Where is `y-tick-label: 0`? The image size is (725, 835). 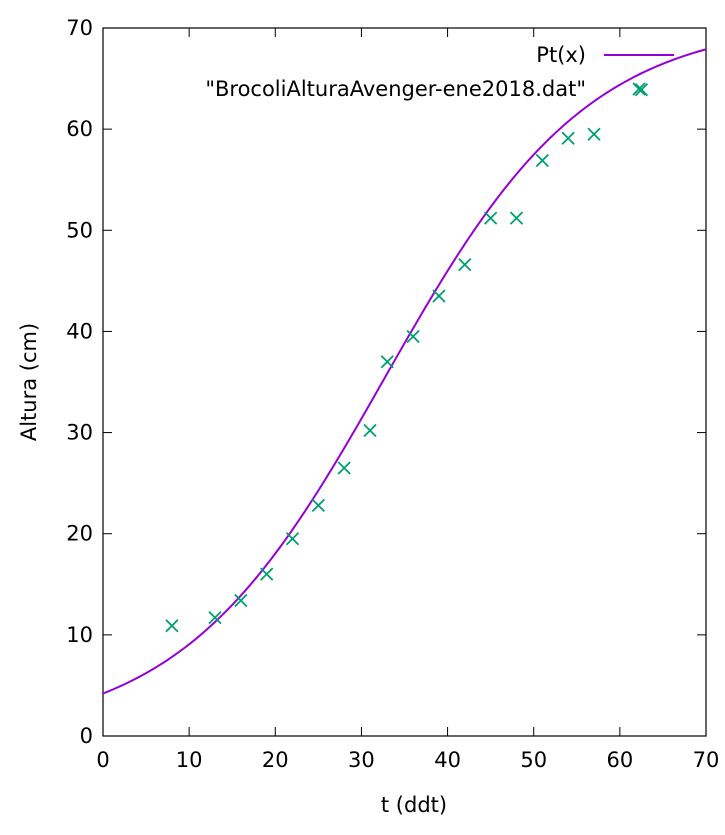
y-tick-label: 0 is located at coordinates (86, 736).